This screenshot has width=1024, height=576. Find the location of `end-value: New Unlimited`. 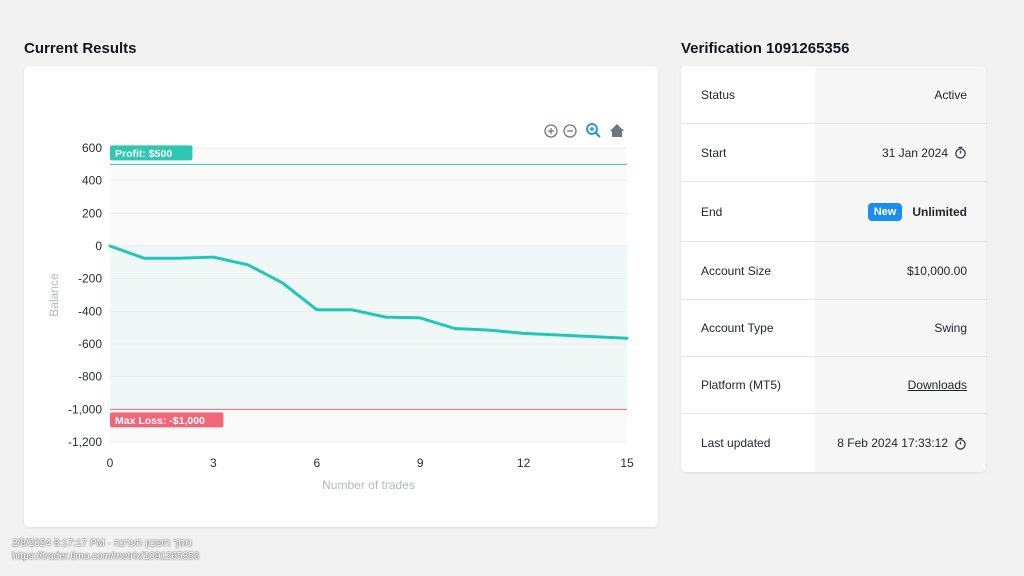

end-value: New Unlimited is located at coordinates (900, 211).